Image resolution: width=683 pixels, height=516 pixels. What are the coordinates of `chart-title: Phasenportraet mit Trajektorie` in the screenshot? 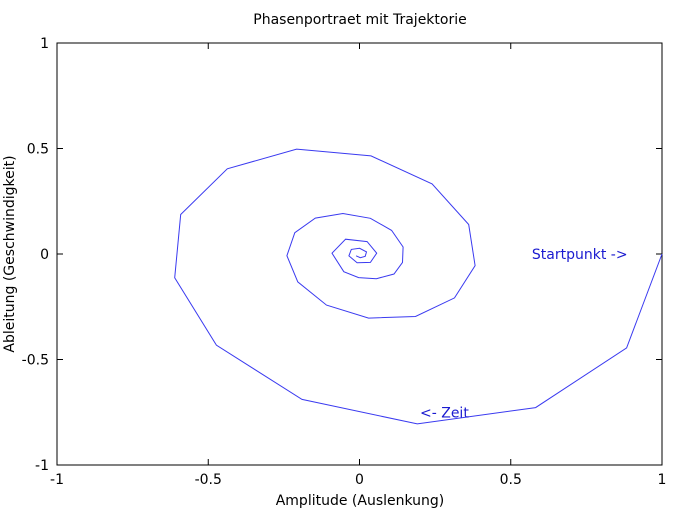 It's located at (359, 20).